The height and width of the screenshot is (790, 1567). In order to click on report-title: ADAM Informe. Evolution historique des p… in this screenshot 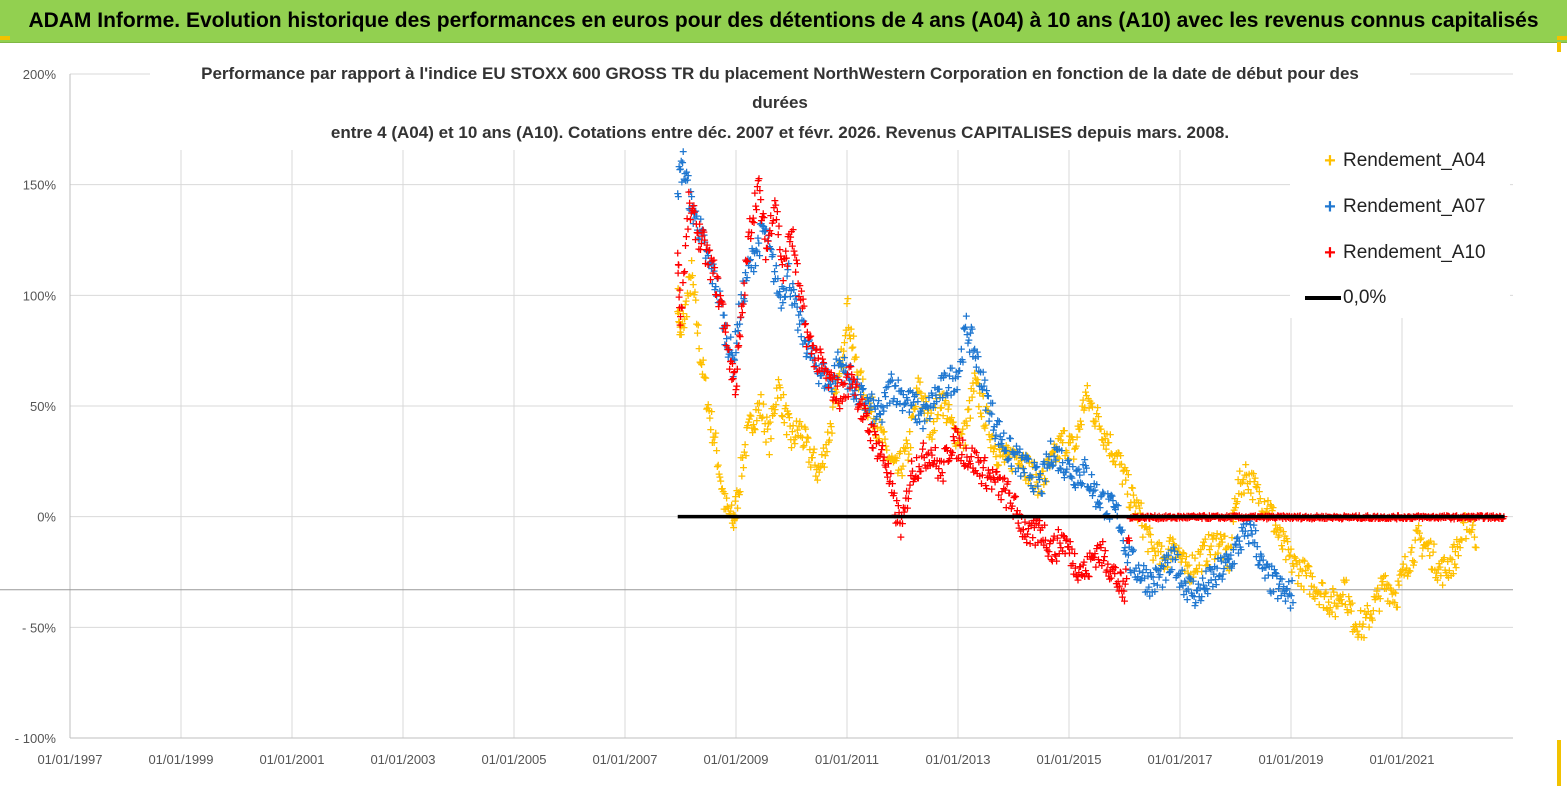, I will do `click(783, 21)`.